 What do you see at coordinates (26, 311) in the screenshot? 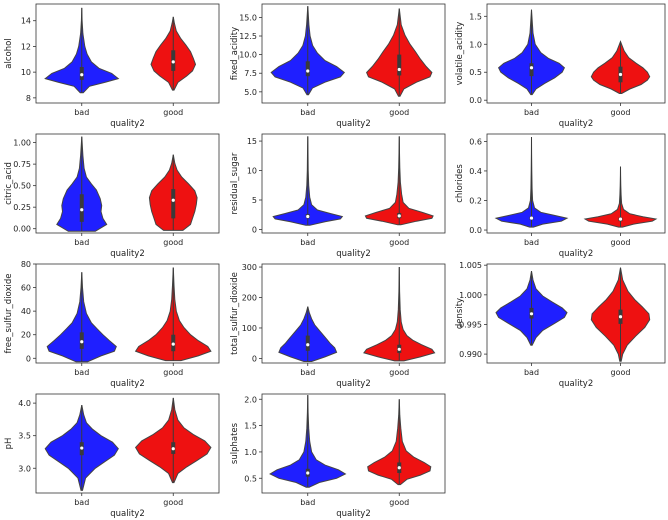
I see `y-tick-label: 40` at bounding box center [26, 311].